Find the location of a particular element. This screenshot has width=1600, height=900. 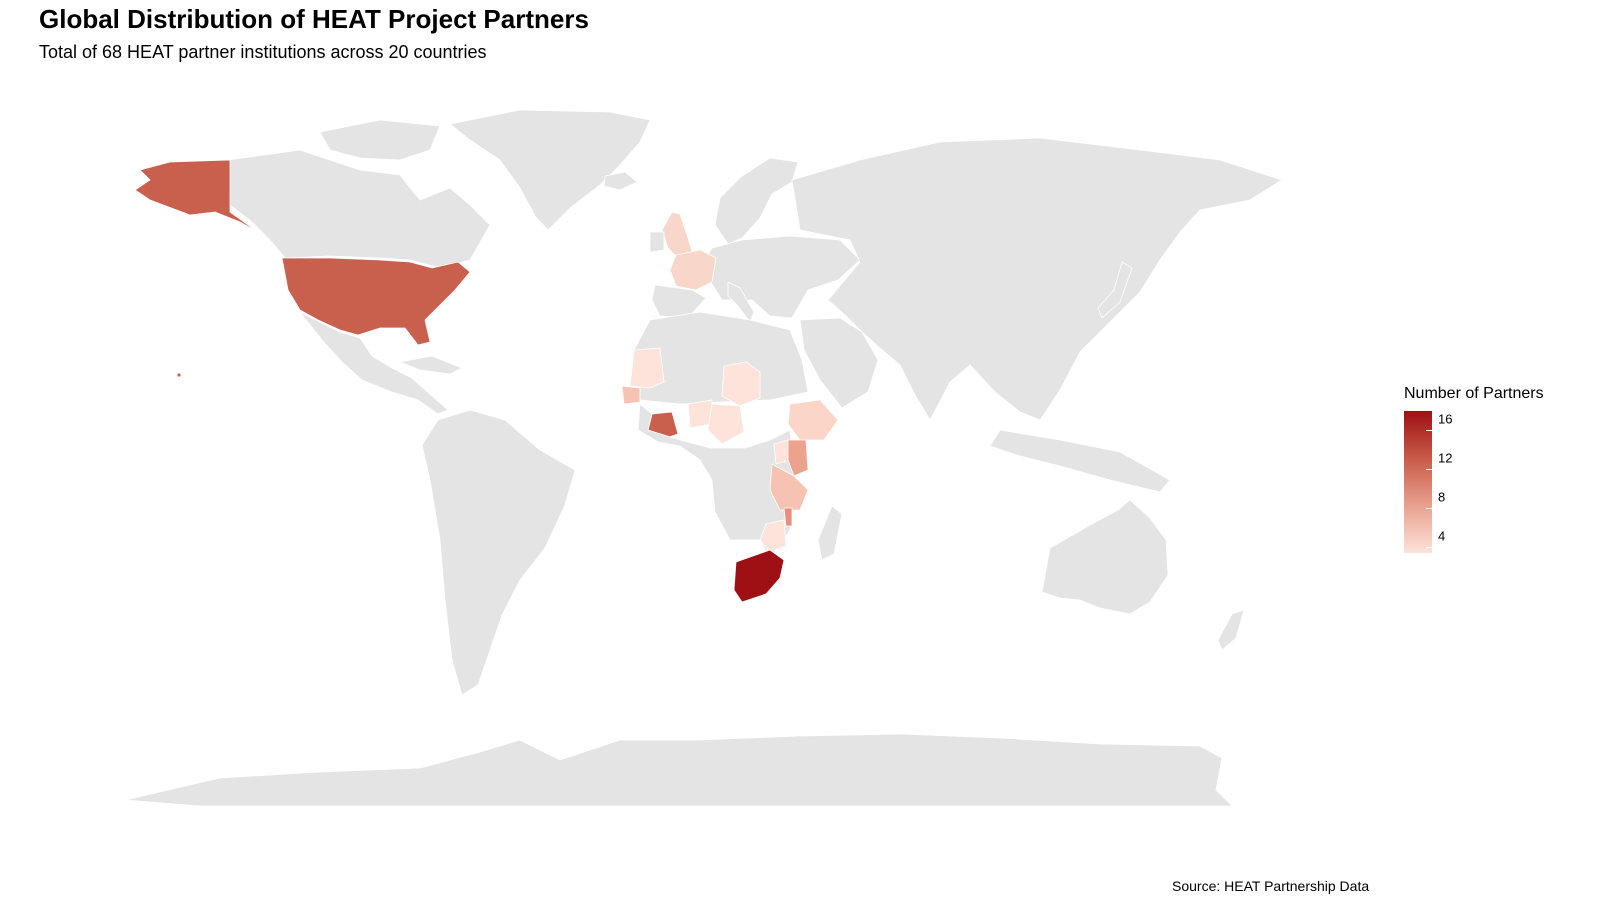

caribbean is located at coordinates (430, 365).